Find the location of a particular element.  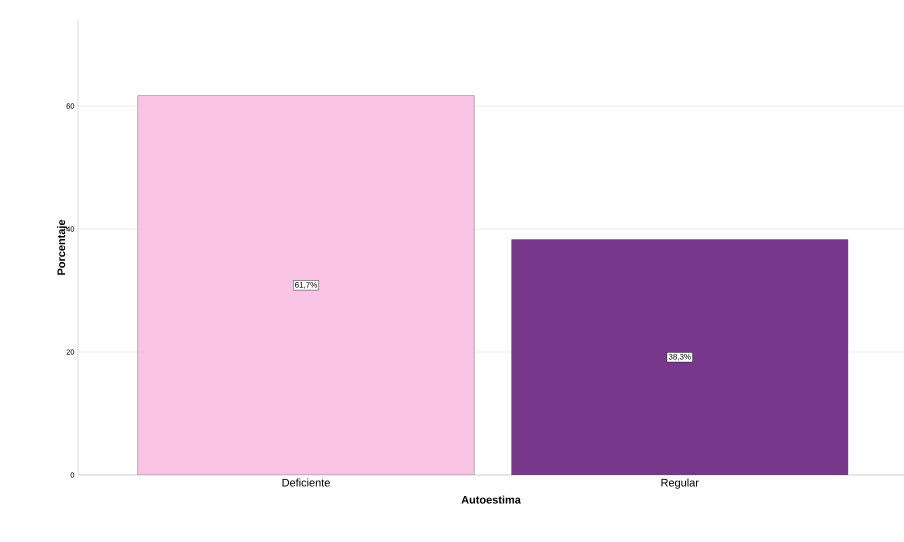

x-tick-label: Deficiente is located at coordinates (306, 482).